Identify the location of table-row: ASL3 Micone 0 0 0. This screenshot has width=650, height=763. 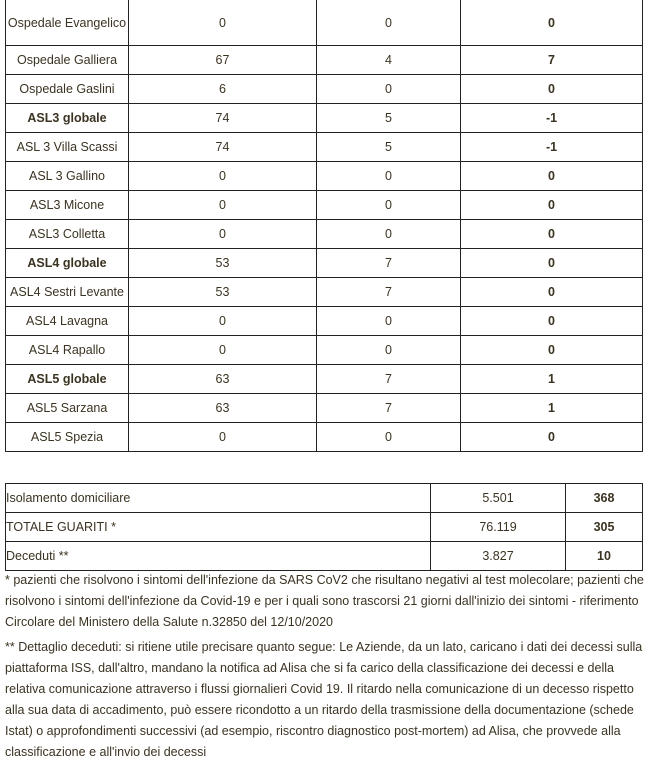
(324, 205).